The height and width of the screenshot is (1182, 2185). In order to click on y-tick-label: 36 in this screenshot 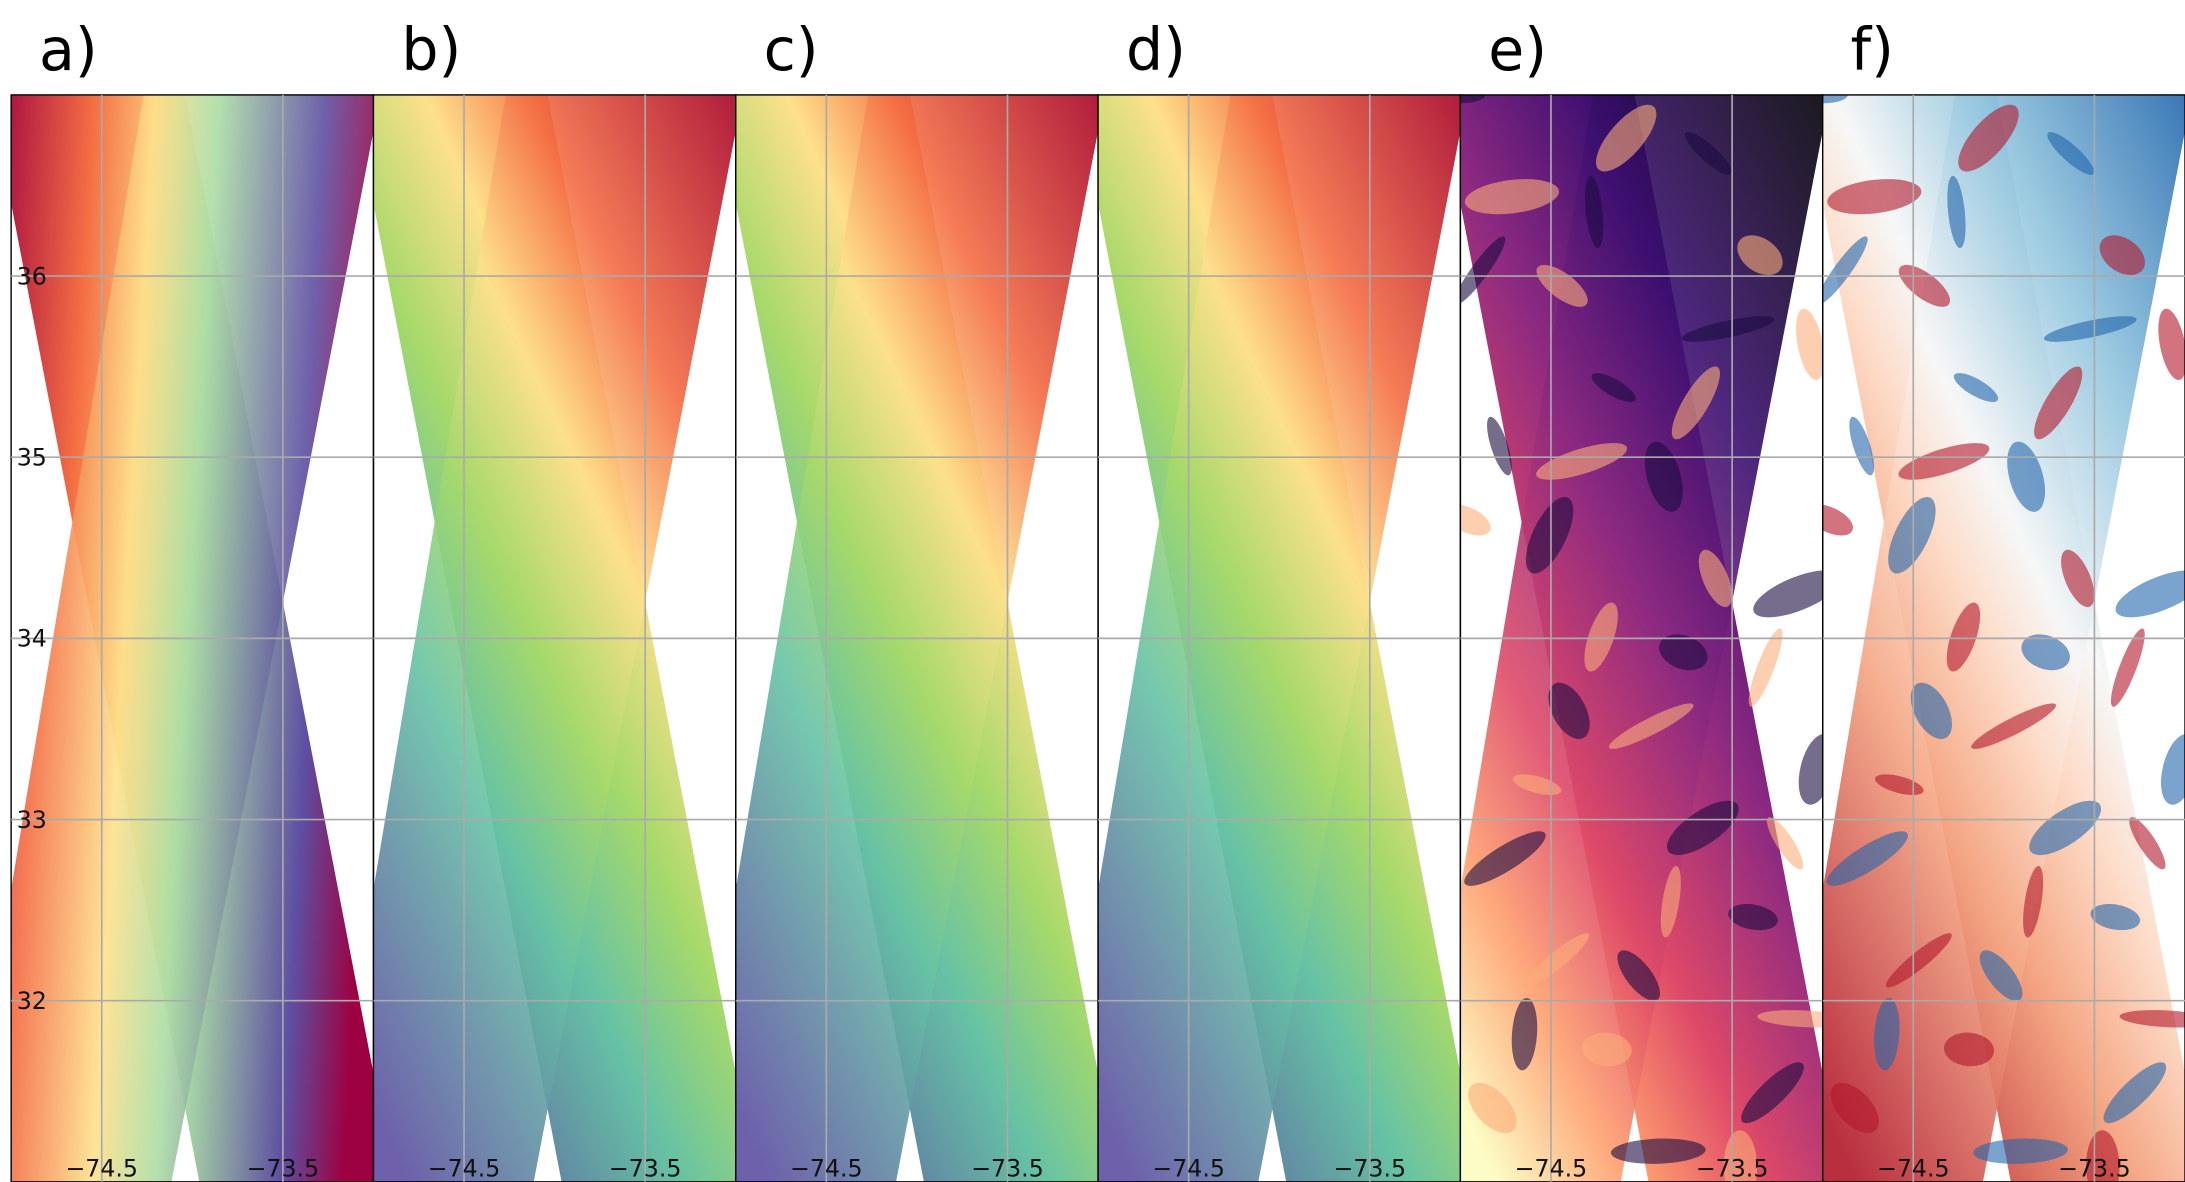, I will do `click(32, 276)`.